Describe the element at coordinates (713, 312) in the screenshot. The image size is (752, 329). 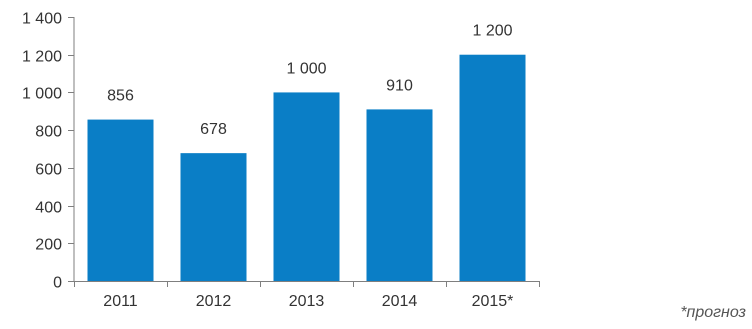
I see `forecast-footnote: *прогноз` at that location.